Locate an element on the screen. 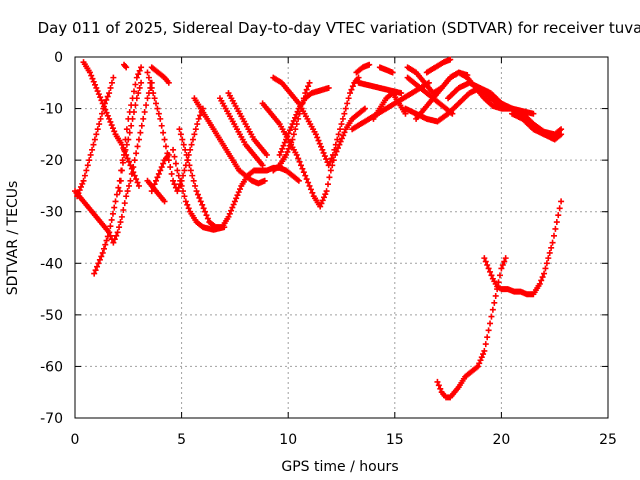 This screenshot has height=480, width=640. series-arc14 is located at coordinates (241, 132).